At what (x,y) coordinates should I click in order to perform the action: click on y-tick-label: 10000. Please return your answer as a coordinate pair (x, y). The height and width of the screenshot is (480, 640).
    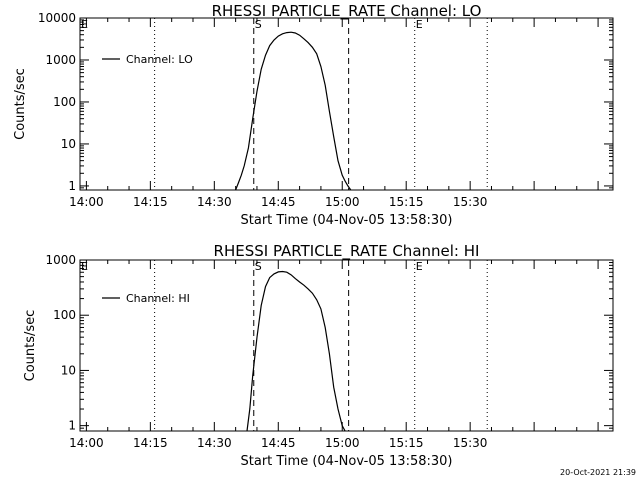
    Looking at the image, I should click on (57, 18).